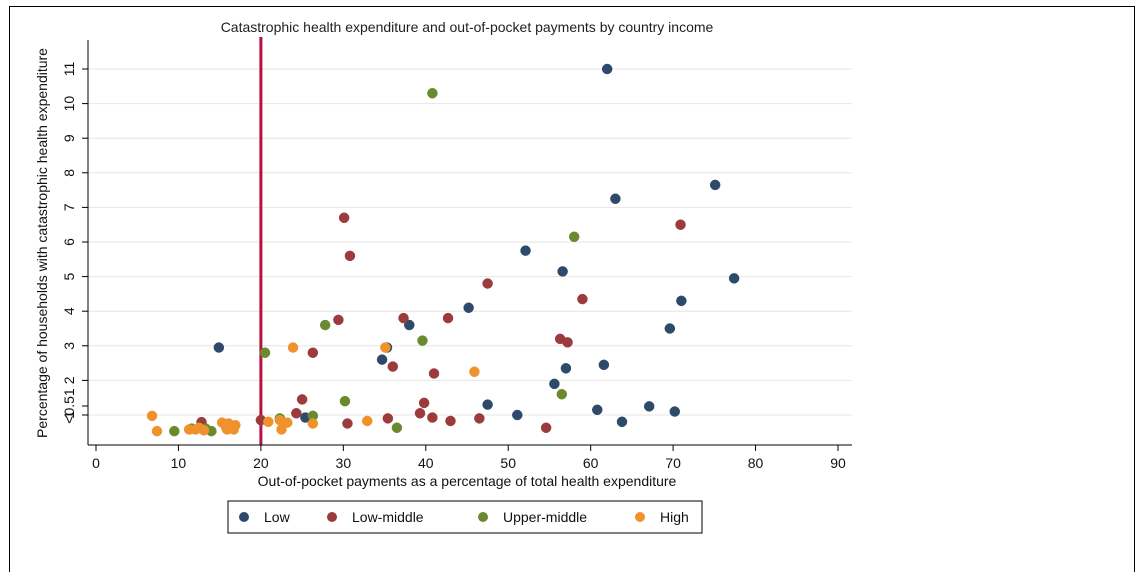 The image size is (1136, 572). I want to click on legend-items: Low Low-middle Upper-middle High, so click(464, 517).